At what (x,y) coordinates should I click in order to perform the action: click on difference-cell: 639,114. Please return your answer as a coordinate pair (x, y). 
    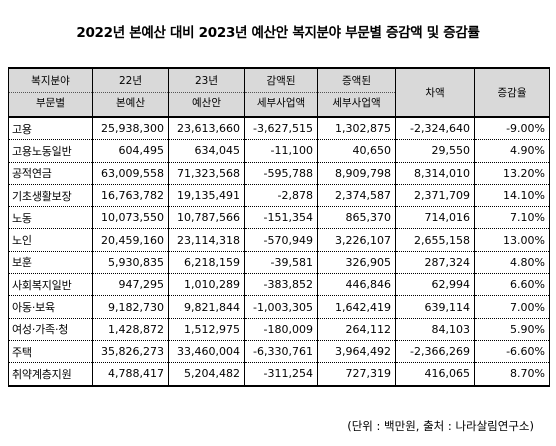
    Looking at the image, I should click on (435, 307).